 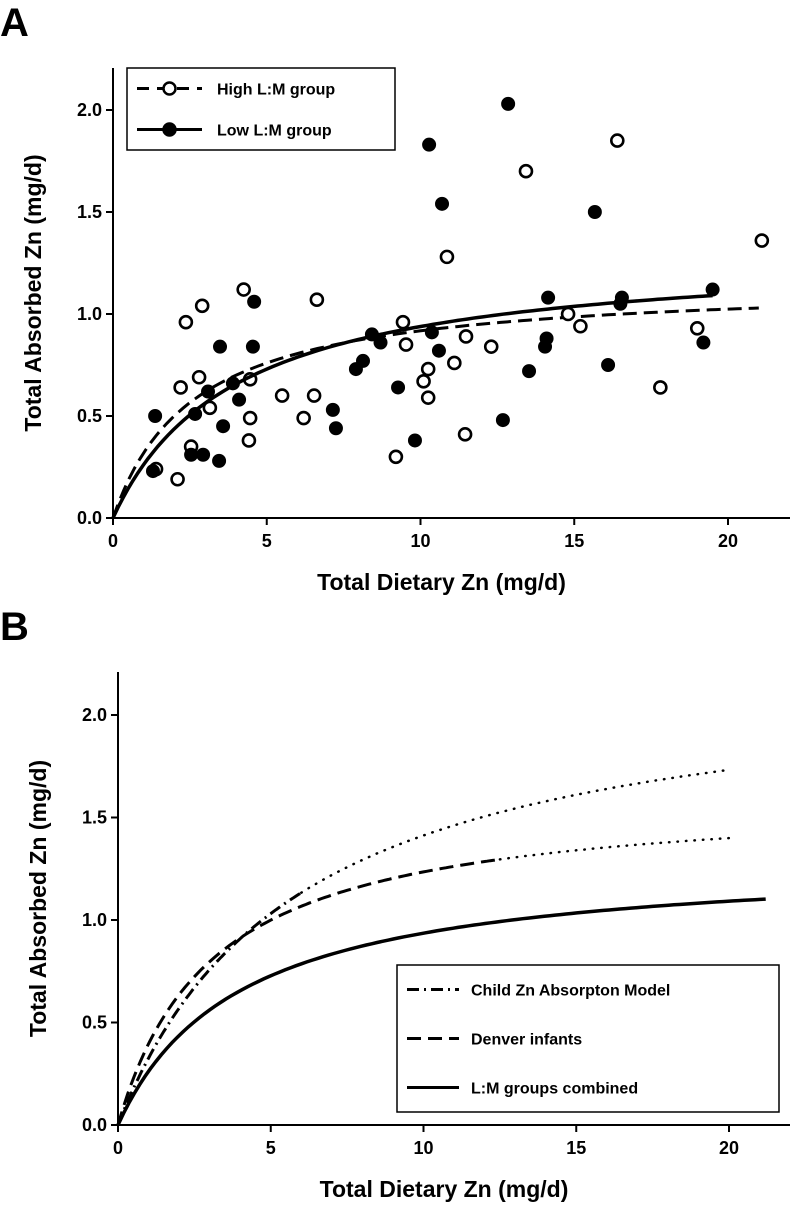 I want to click on legend-label: Child Zn Absorpton Model, so click(x=570, y=991).